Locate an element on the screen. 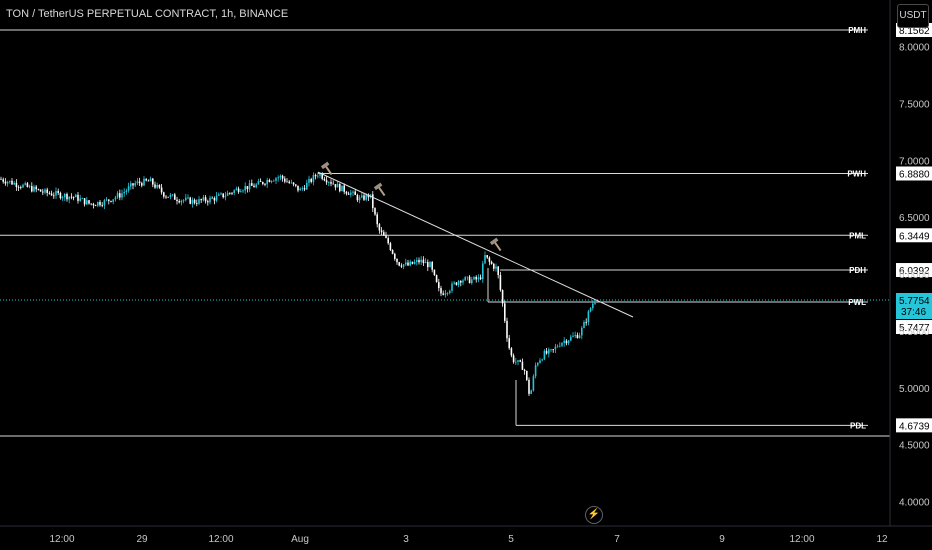 This screenshot has height=550, width=932. level-name-pdl: PDL is located at coordinates (858, 425).